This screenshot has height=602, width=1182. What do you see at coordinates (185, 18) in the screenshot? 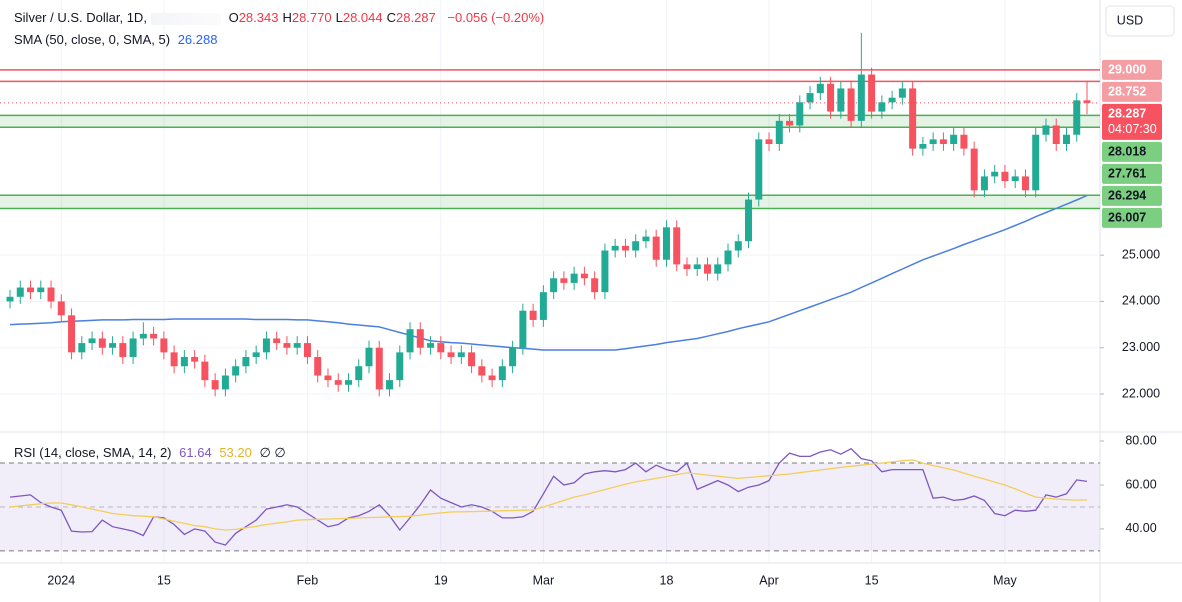
I see `redacted` at bounding box center [185, 18].